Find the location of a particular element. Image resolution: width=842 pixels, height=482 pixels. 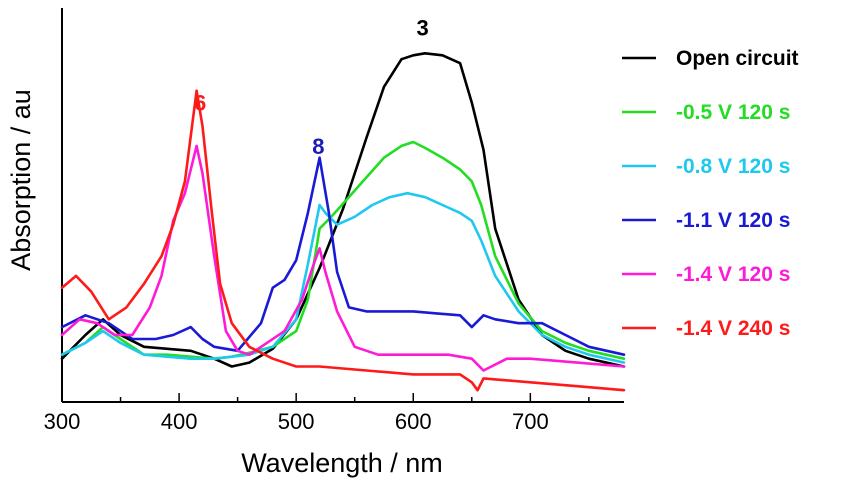

legend-label: -0.5 V 120 s is located at coordinates (733, 112).